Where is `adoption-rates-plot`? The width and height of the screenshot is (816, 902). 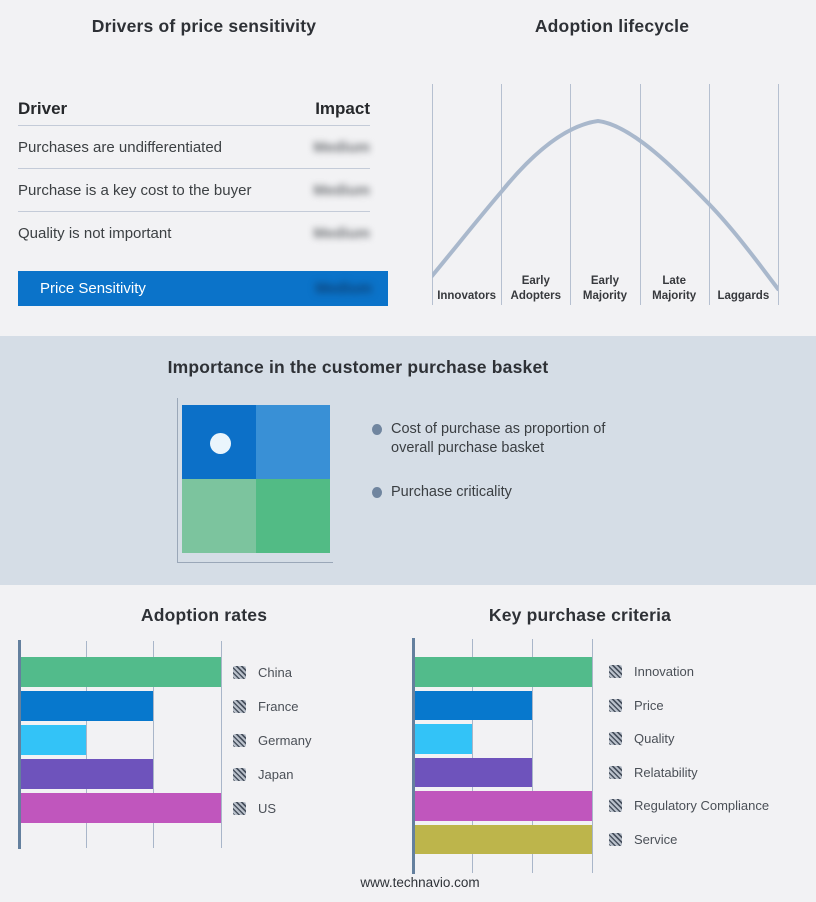
adoption-rates-plot is located at coordinates (120, 744).